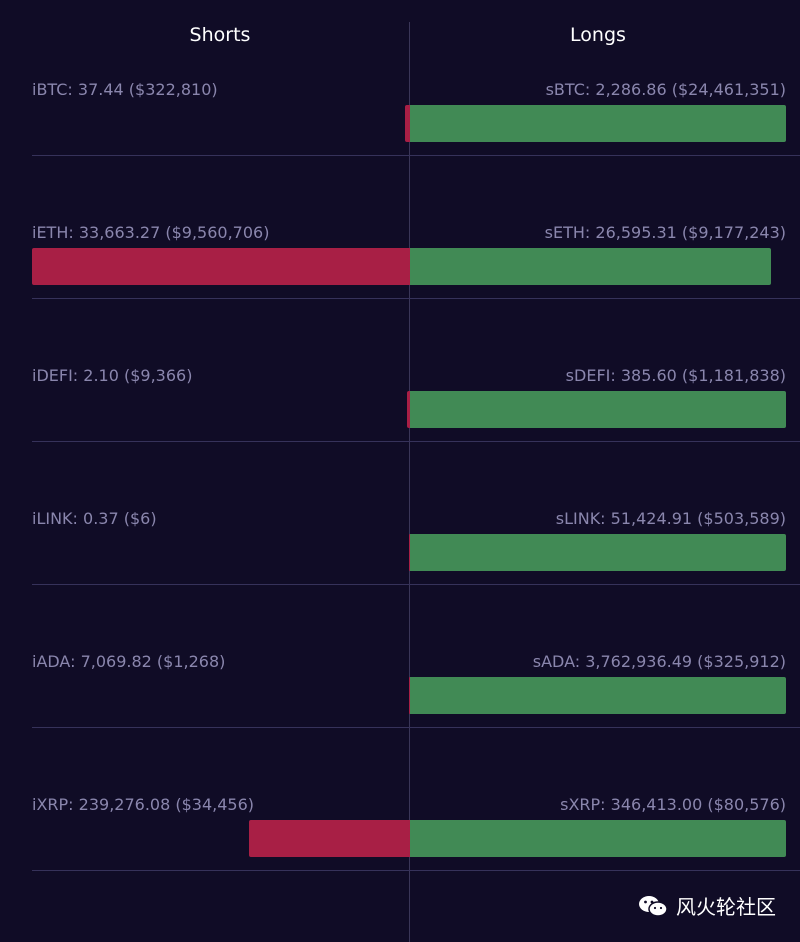  I want to click on short-label: iXRP: 239,276.08 ($34,456), so click(143, 804).